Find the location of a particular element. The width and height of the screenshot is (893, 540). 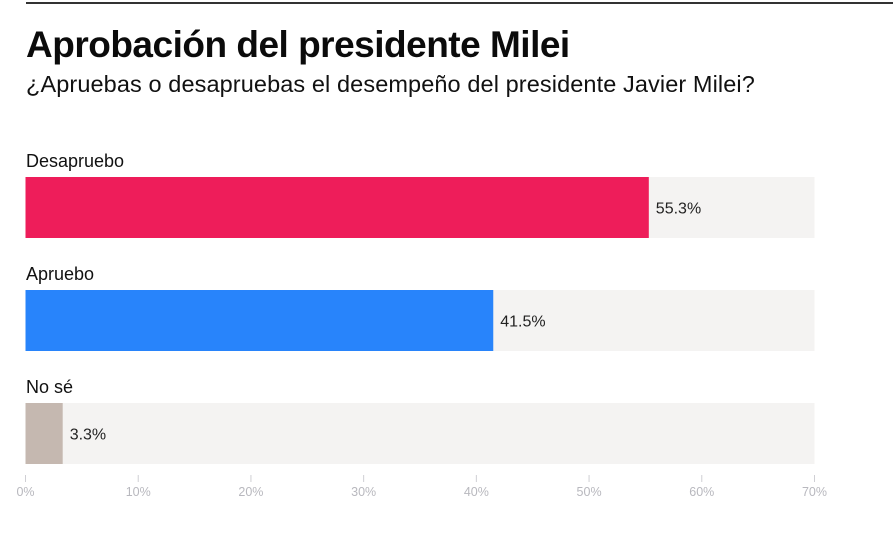

x-tick-label: 20% is located at coordinates (250, 492).